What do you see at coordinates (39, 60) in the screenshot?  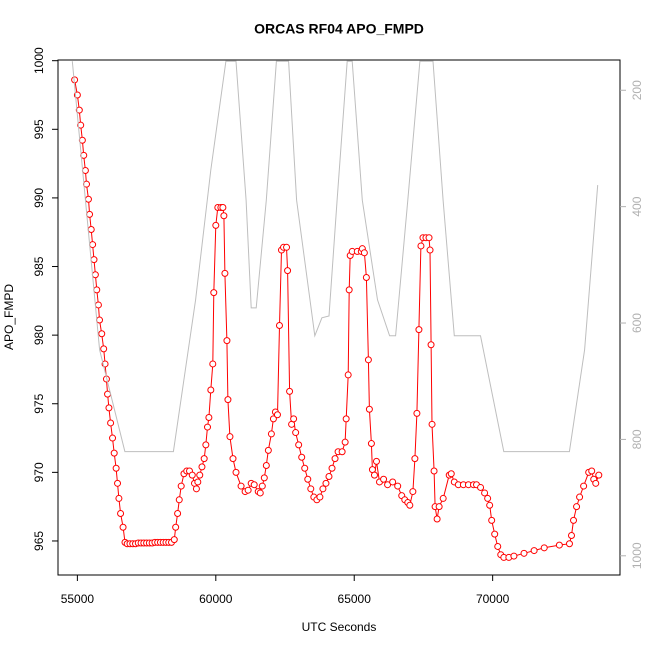 I see `y-tick-label: 1000` at bounding box center [39, 60].